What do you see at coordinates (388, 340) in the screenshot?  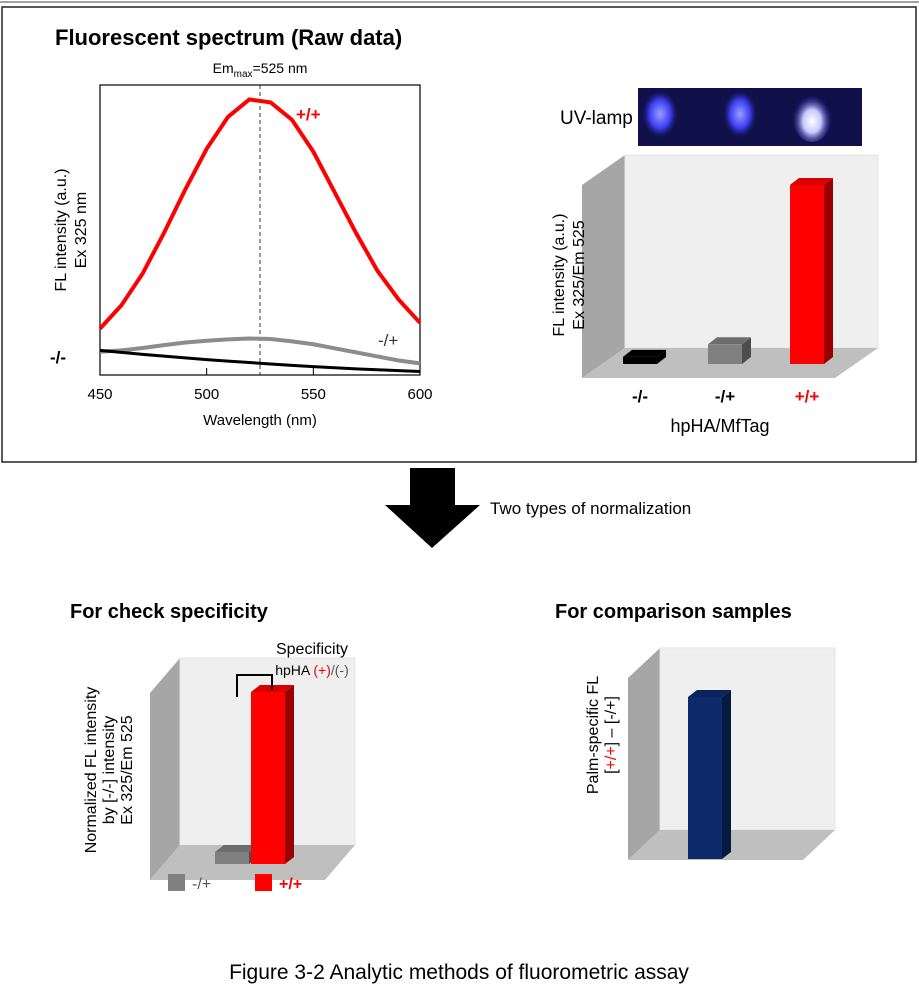 I see `series-label: -/+` at bounding box center [388, 340].